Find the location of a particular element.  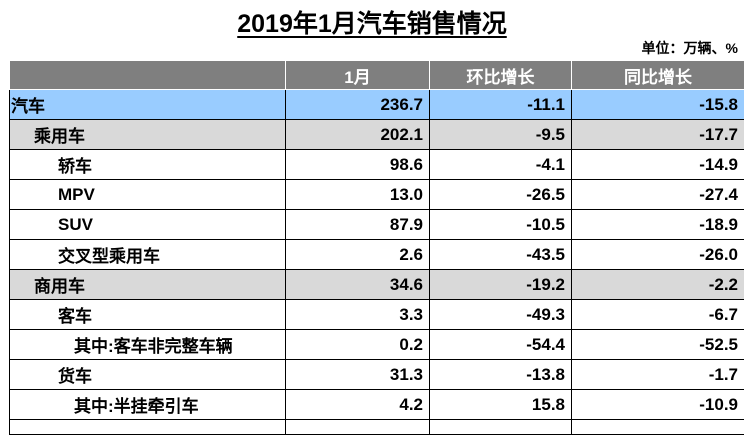

yoy-value: -27.4 is located at coordinates (658, 195).